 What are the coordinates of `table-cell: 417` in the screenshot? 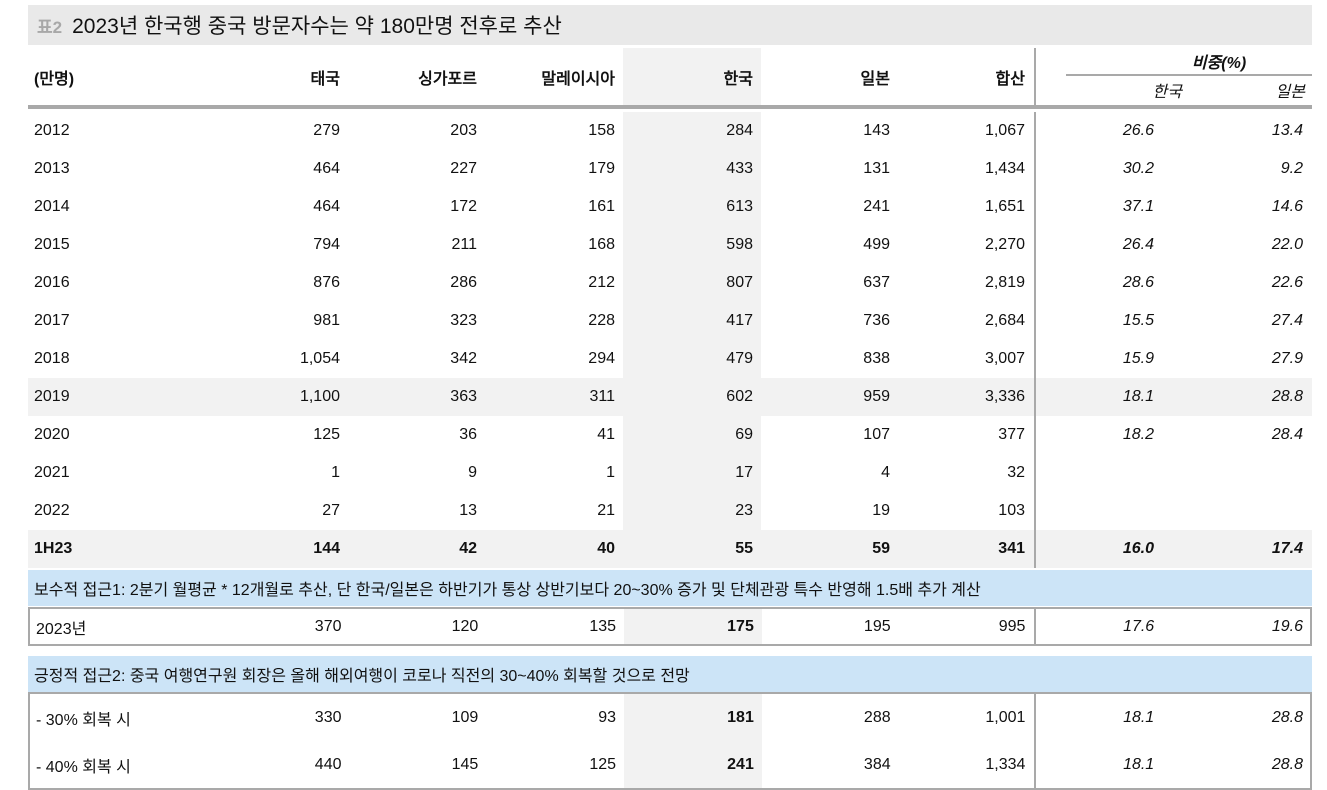 It's located at (692, 321).